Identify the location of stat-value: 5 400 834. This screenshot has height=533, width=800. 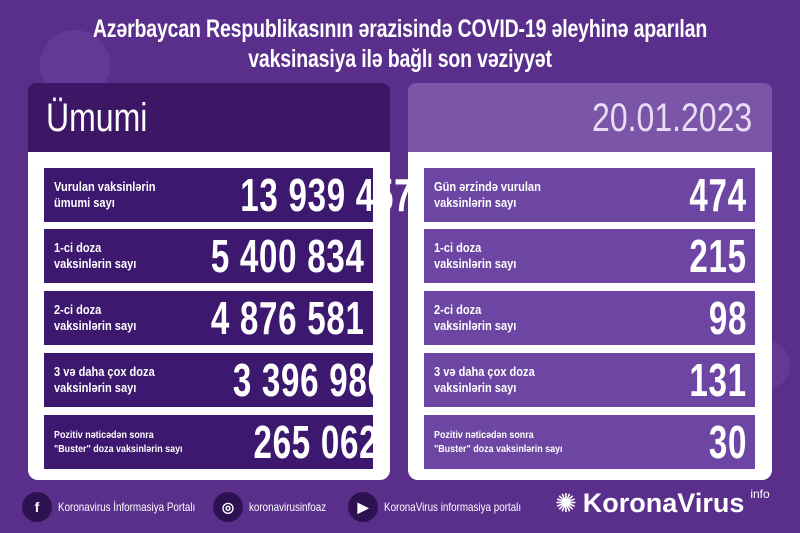
(288, 256).